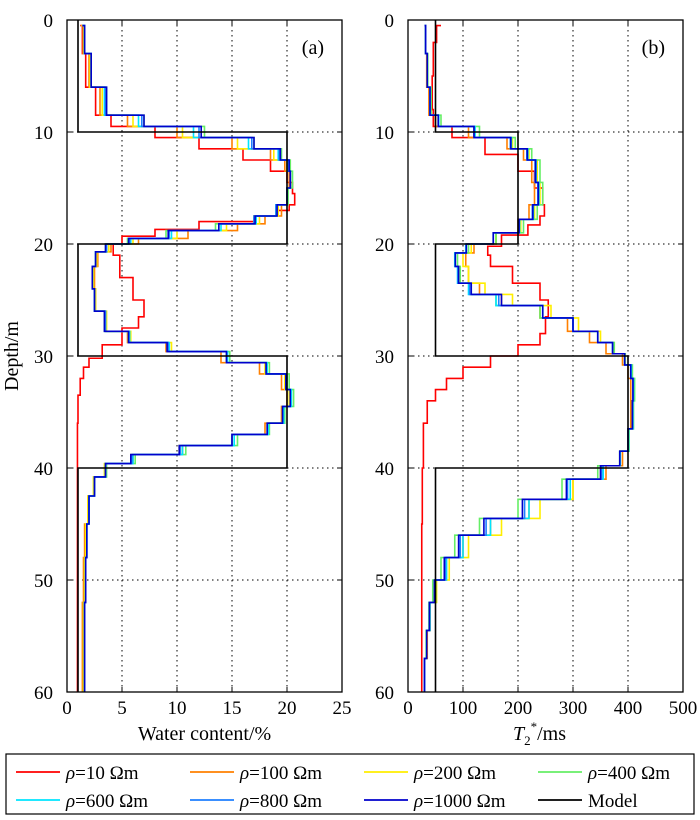  What do you see at coordinates (384, 133) in the screenshot?
I see `panel-b-ytick-label: 10` at bounding box center [384, 133].